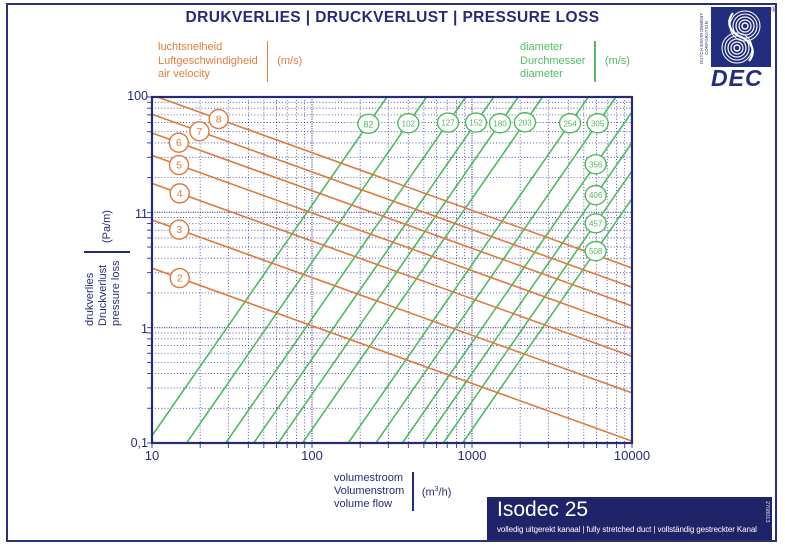  I want to click on velocity-label-6-value: 6, so click(179, 143).